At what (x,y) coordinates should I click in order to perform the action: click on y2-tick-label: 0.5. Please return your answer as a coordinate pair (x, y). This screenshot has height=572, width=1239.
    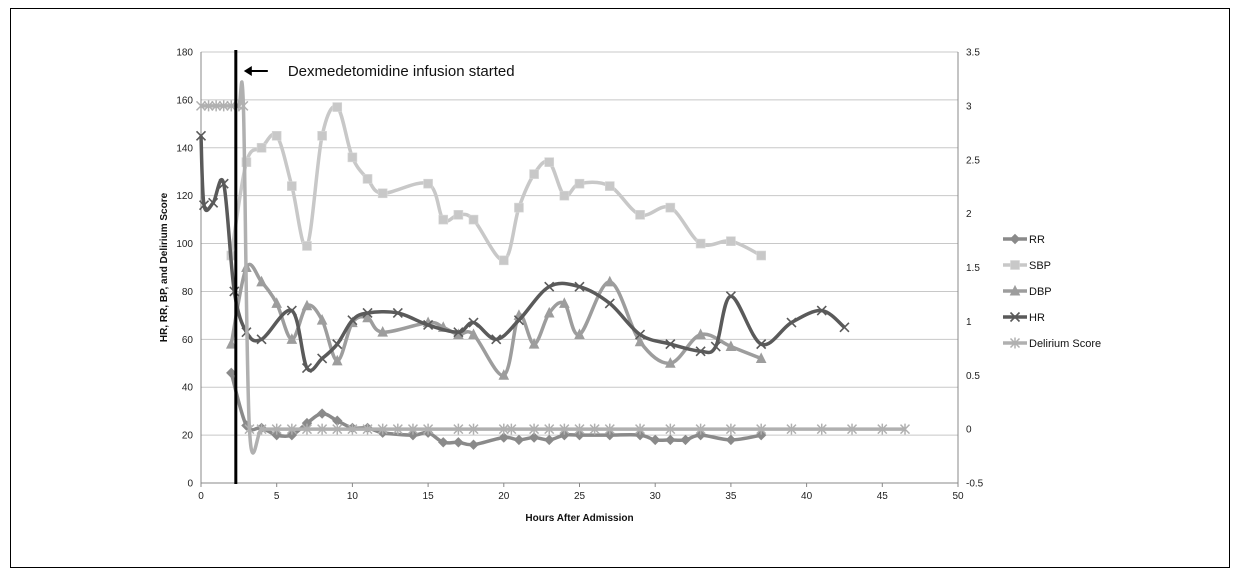
    Looking at the image, I should click on (973, 376).